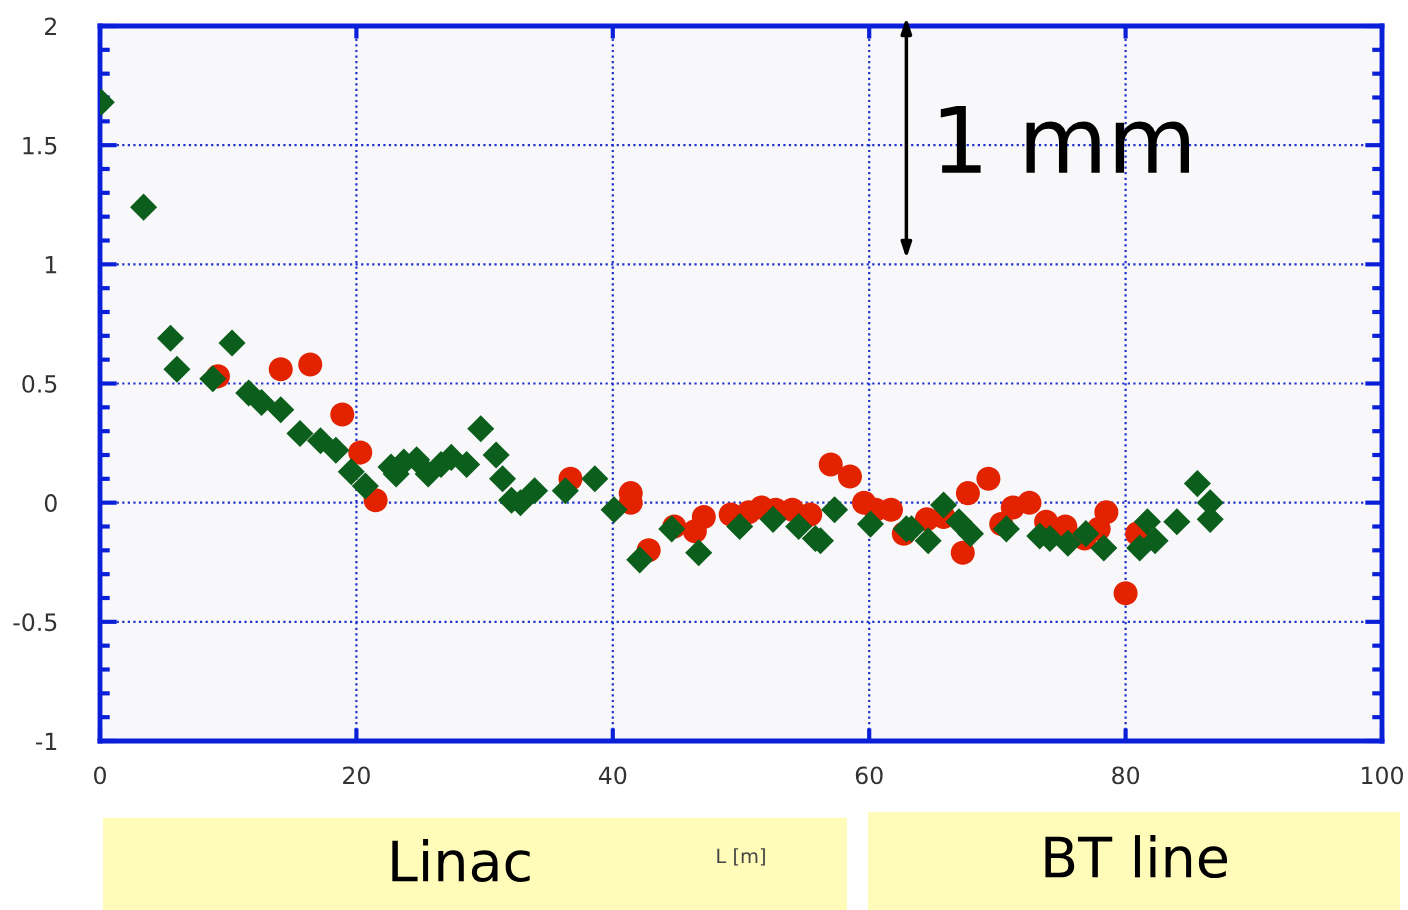 The height and width of the screenshot is (910, 1408). What do you see at coordinates (869, 775) in the screenshot?
I see `x-tick-label: 60` at bounding box center [869, 775].